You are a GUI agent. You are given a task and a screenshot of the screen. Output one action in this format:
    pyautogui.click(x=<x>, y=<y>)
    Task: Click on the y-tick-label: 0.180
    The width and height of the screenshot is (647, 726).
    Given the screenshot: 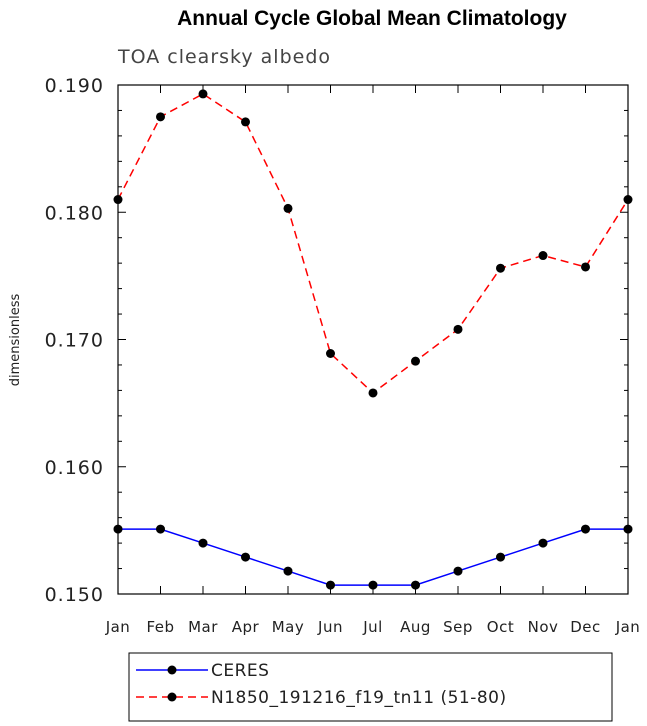 What is the action you would take?
    pyautogui.click(x=74, y=213)
    